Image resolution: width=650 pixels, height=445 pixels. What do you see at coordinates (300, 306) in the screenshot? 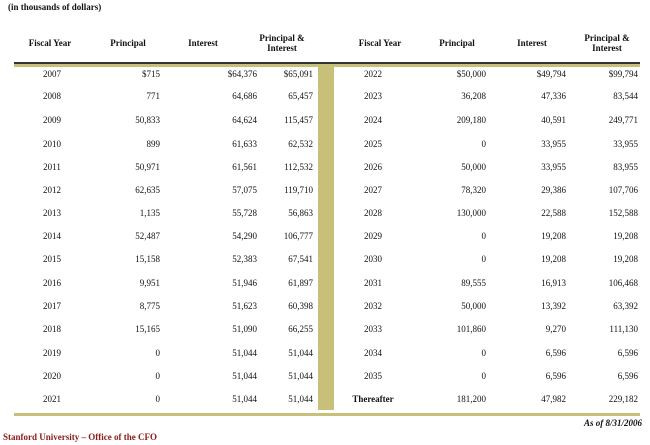
I see `table-cell-principal-interest: 60,398` at bounding box center [300, 306].